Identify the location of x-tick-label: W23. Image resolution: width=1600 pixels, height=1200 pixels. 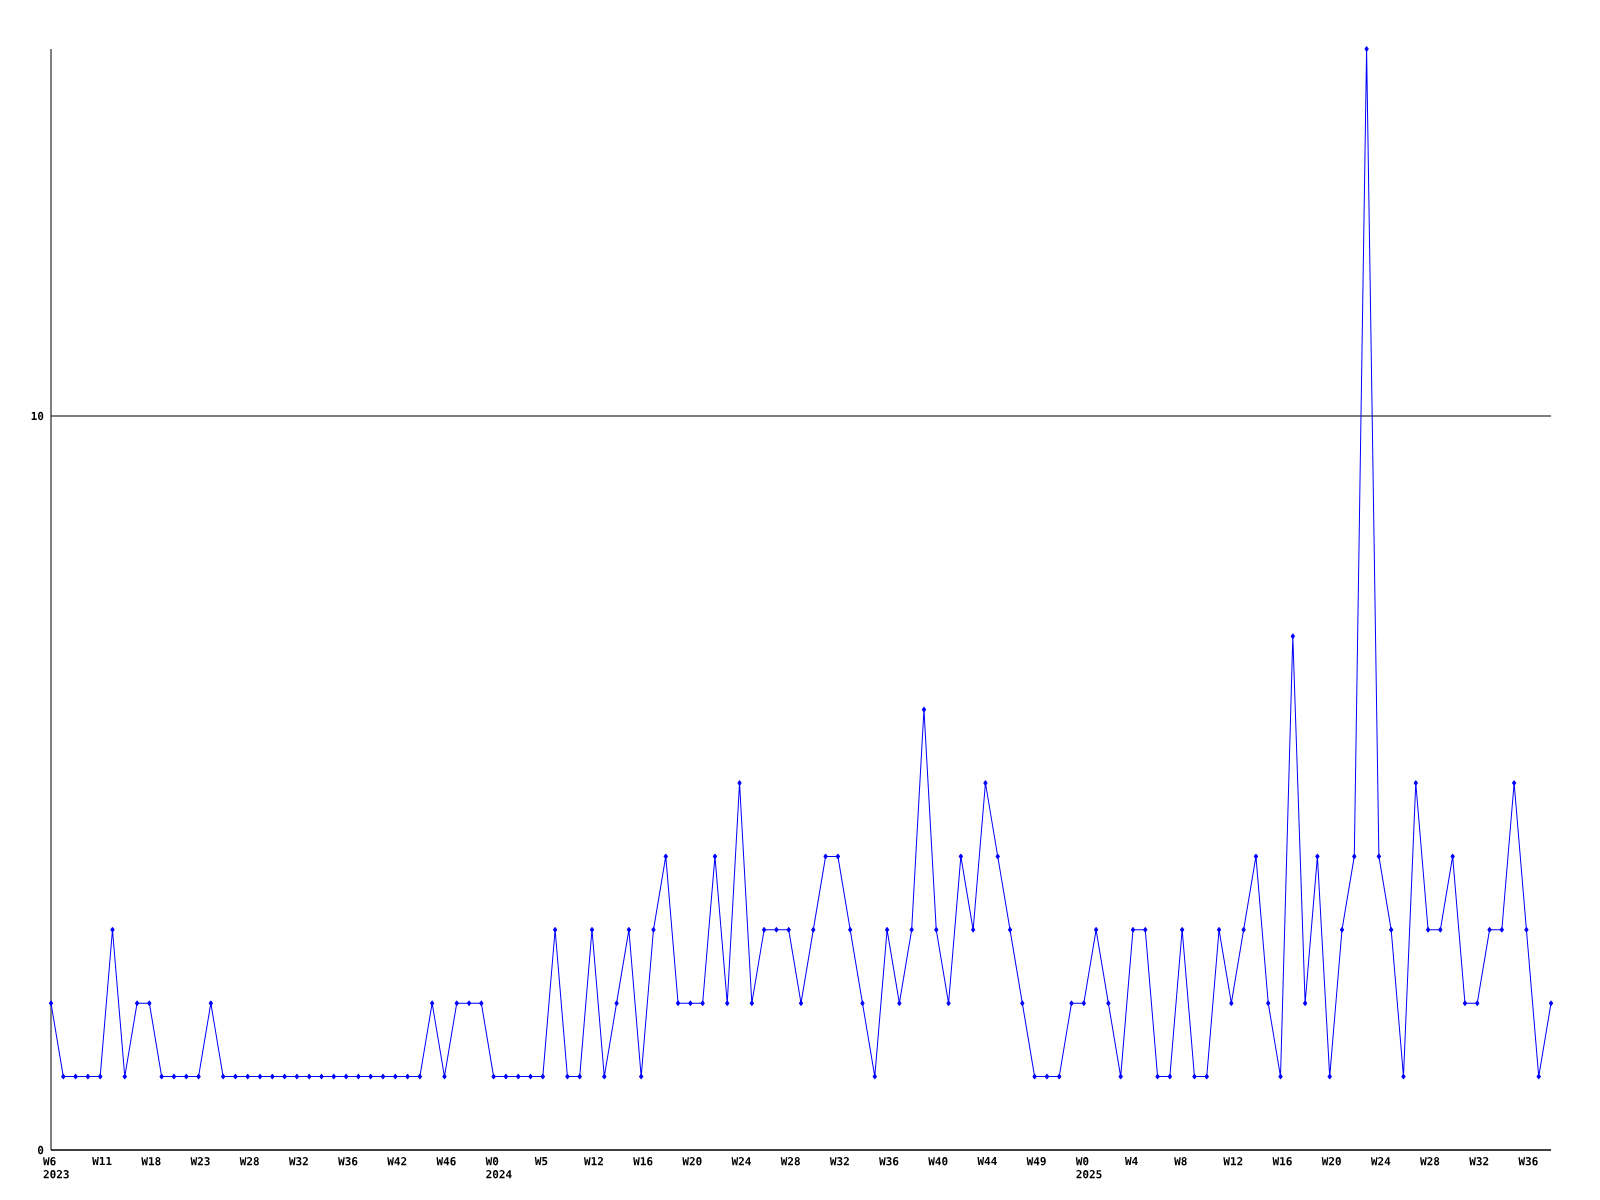
(200, 1161).